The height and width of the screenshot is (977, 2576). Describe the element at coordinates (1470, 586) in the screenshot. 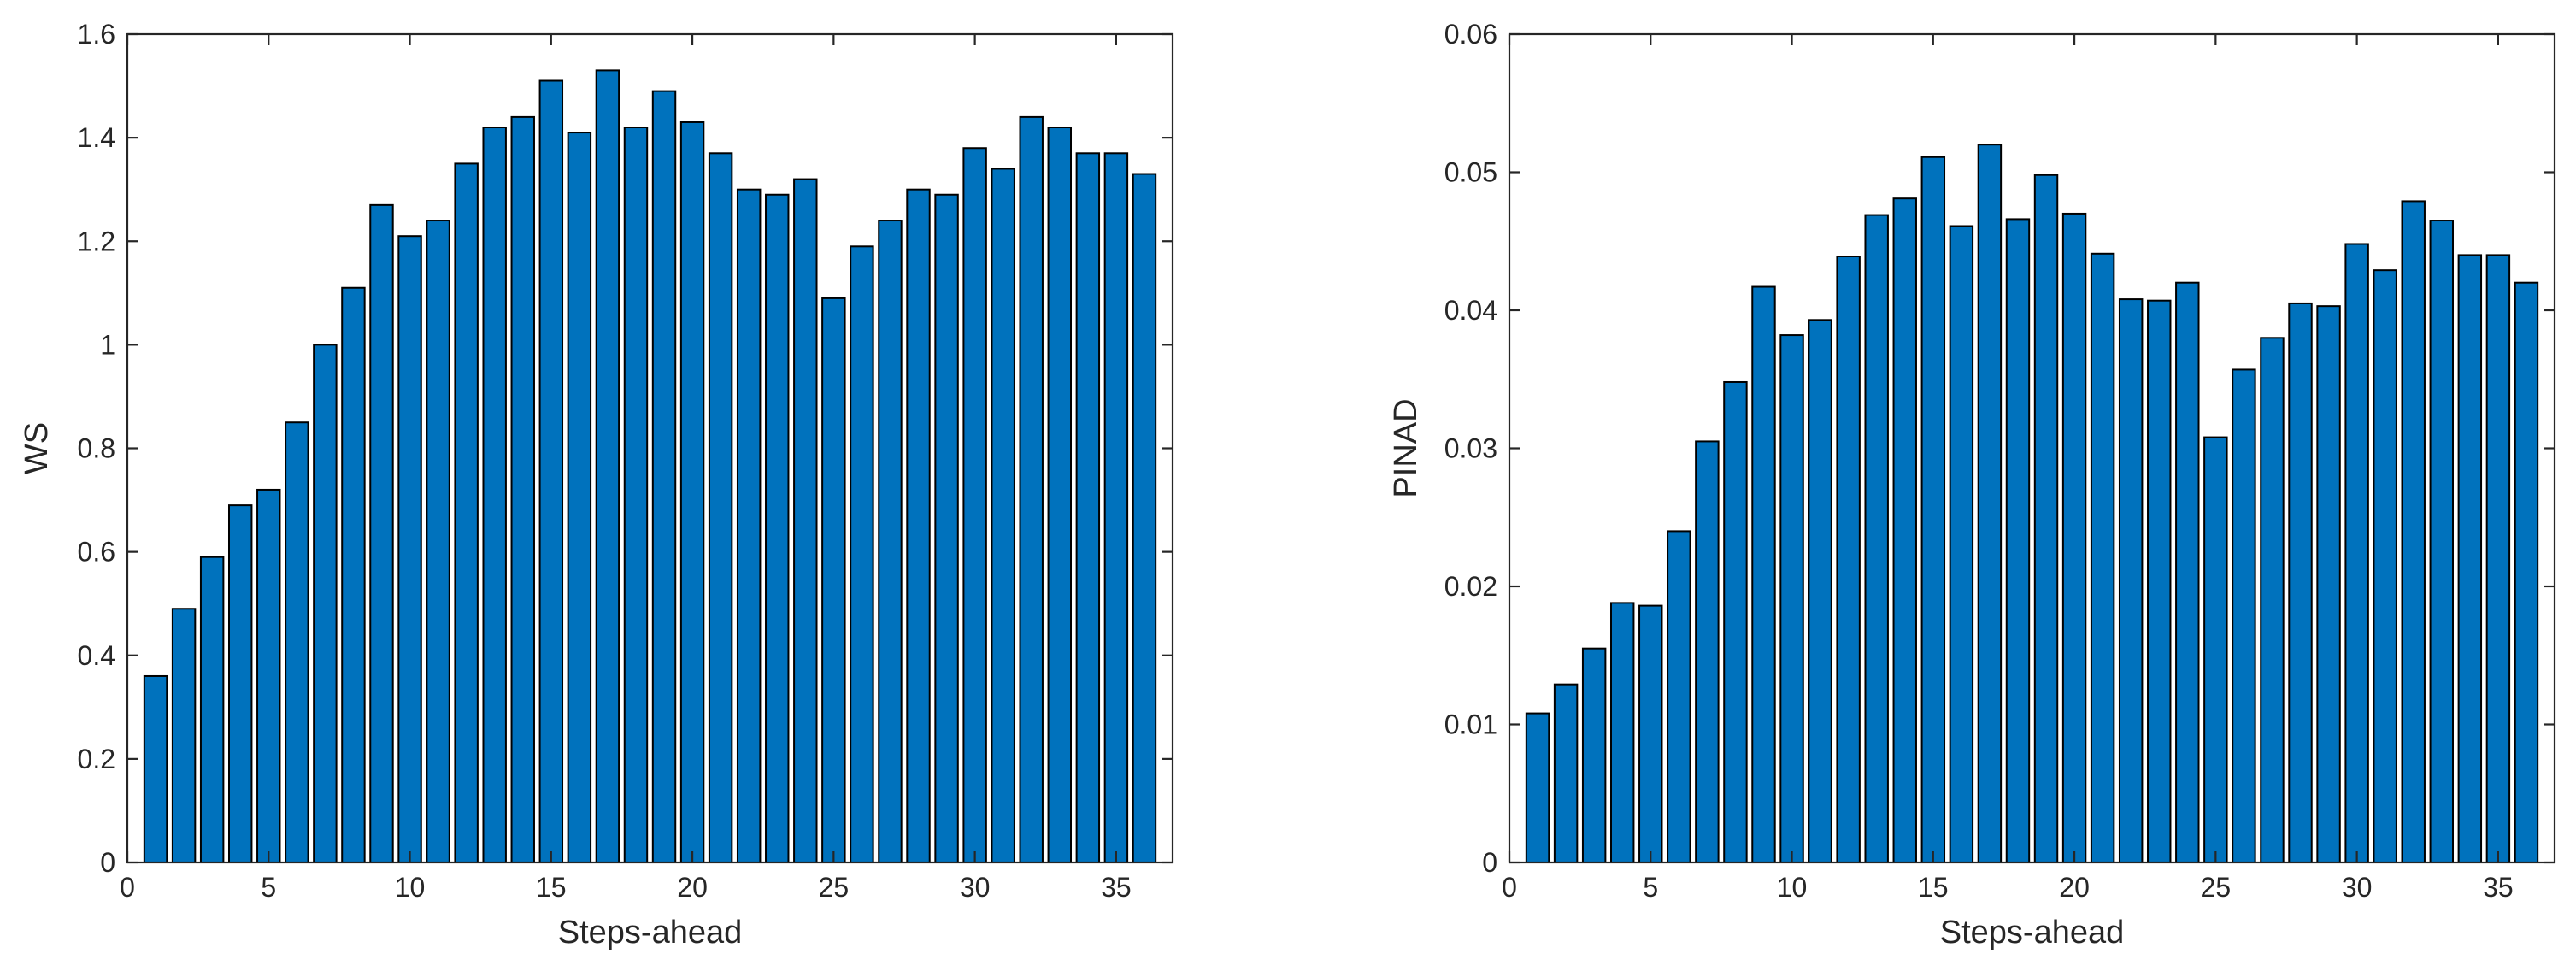

I see `y-tick-label: 0.02` at that location.